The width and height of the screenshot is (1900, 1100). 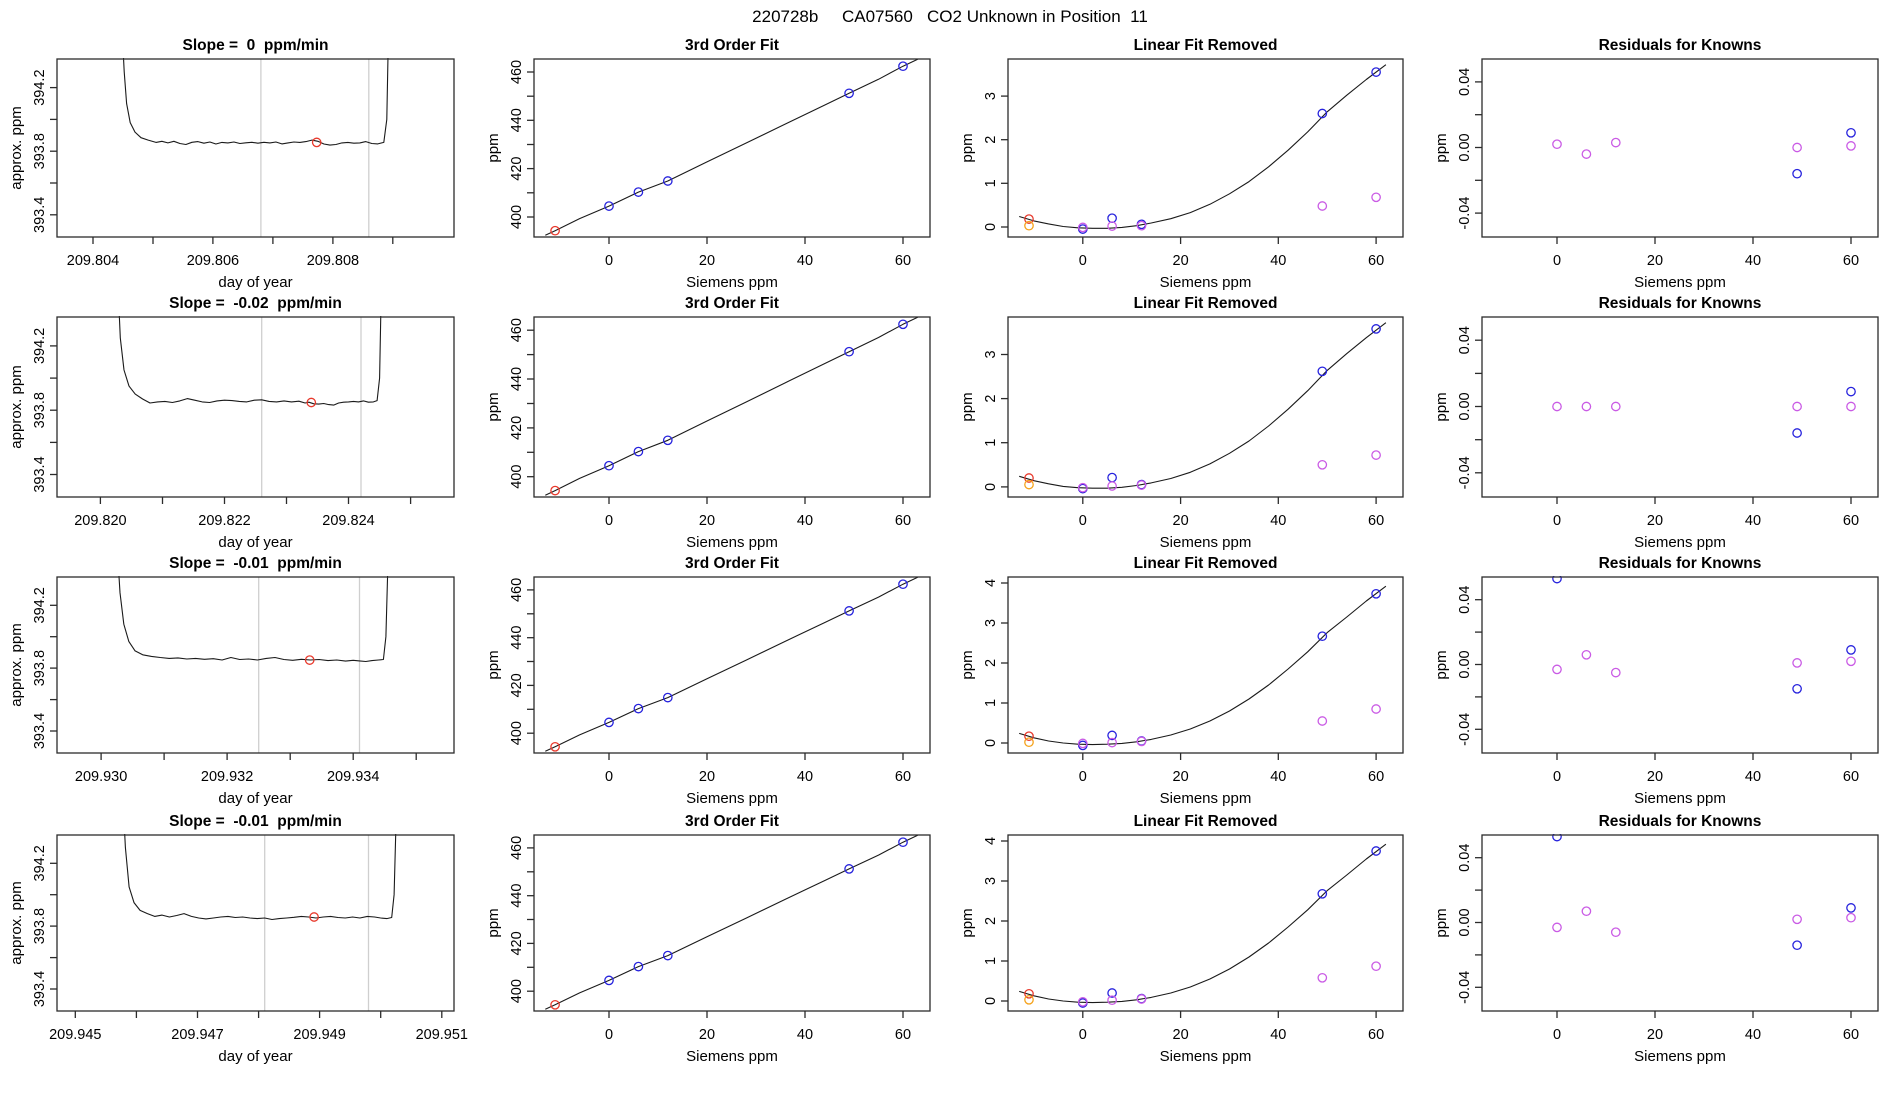 What do you see at coordinates (991, 921) in the screenshot?
I see `y-tick-label: 2` at bounding box center [991, 921].